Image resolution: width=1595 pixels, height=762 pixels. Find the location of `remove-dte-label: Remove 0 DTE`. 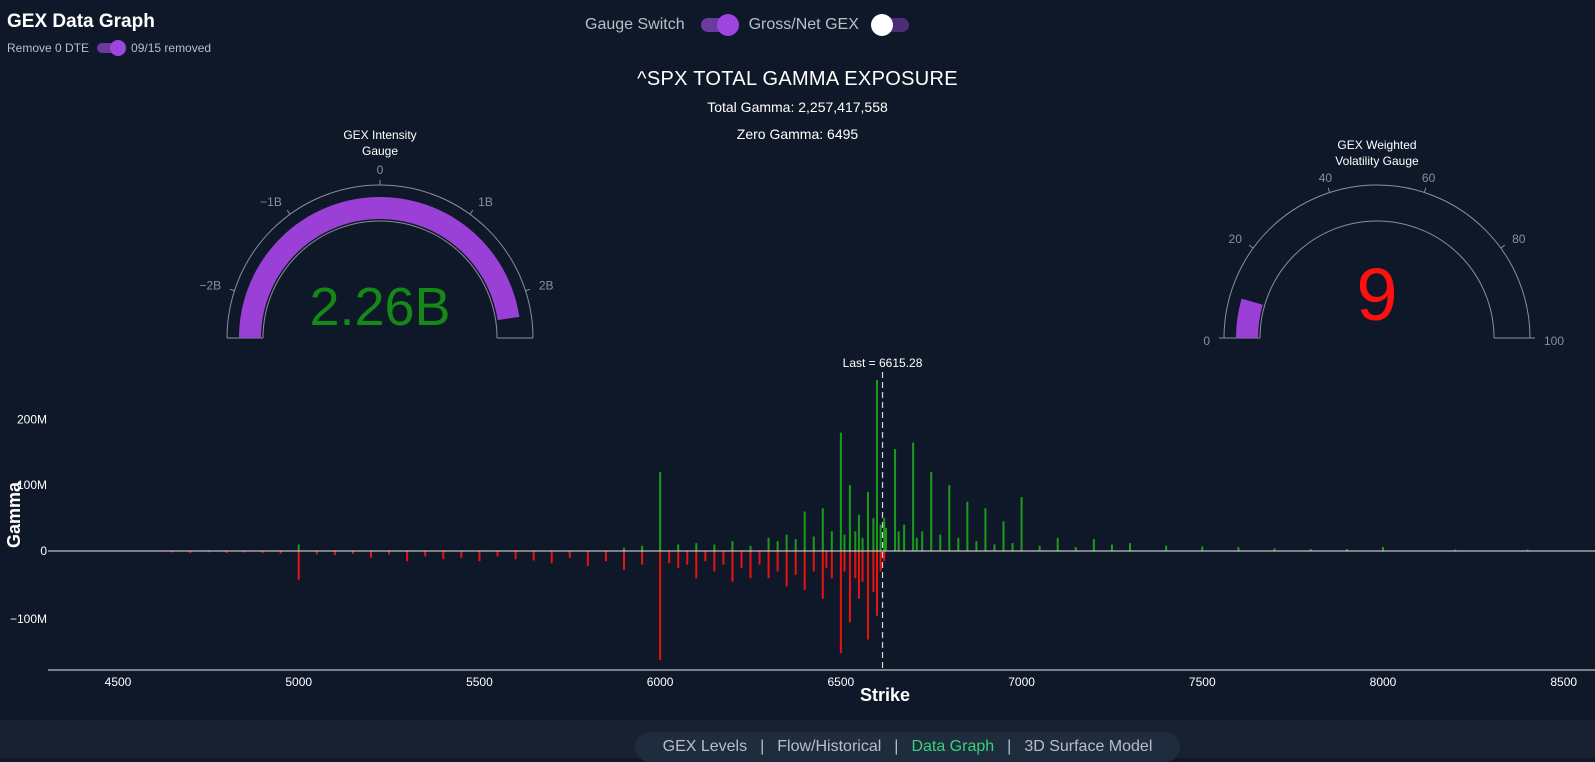

remove-dte-label: Remove 0 DTE is located at coordinates (48, 48).